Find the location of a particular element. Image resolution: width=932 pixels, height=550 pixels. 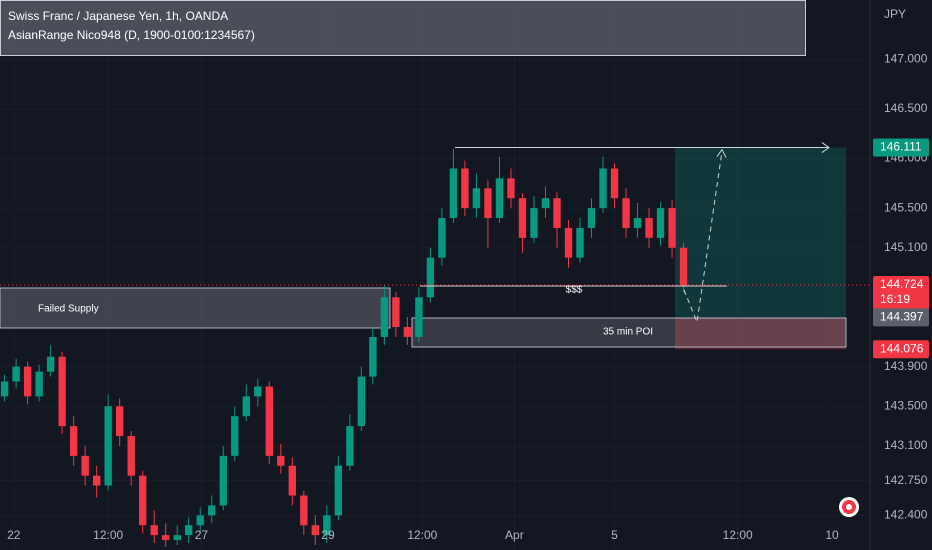

y-tick-label: 146.500 is located at coordinates (906, 108).